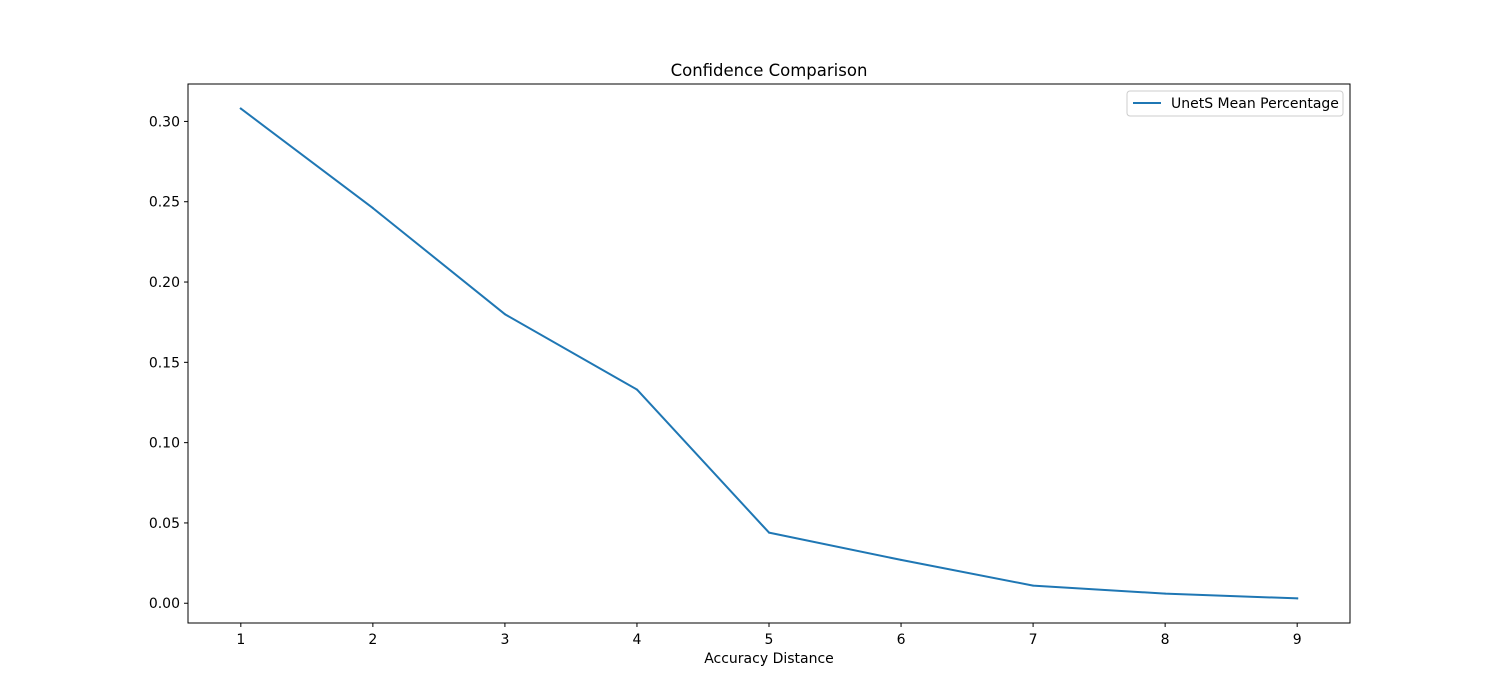 The image size is (1500, 700). I want to click on y-tick-label: 0.05, so click(164, 524).